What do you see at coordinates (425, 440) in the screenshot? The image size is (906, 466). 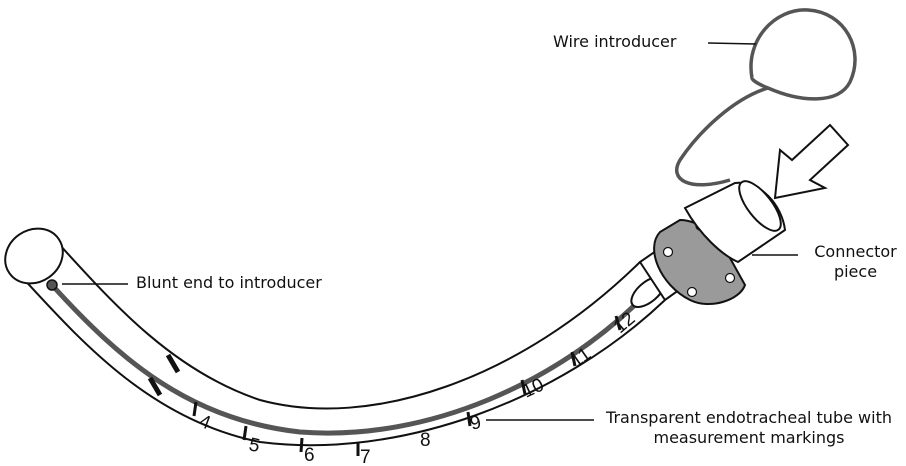 I see `marking-8: 8` at bounding box center [425, 440].